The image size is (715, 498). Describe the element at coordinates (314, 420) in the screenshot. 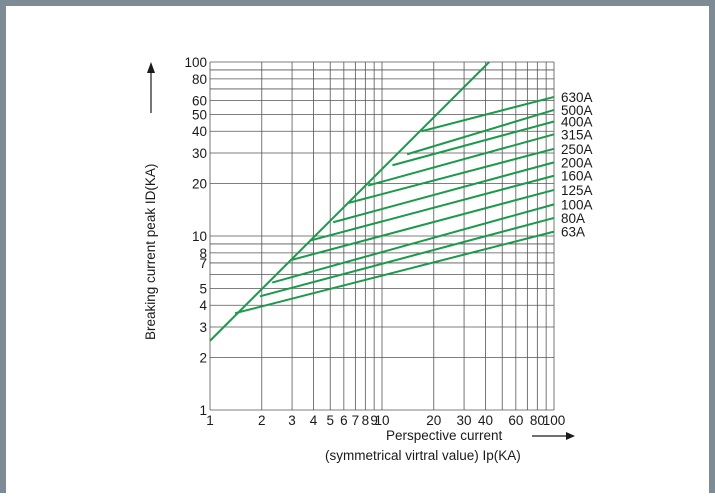

I see `x-tick-label: 4` at that location.